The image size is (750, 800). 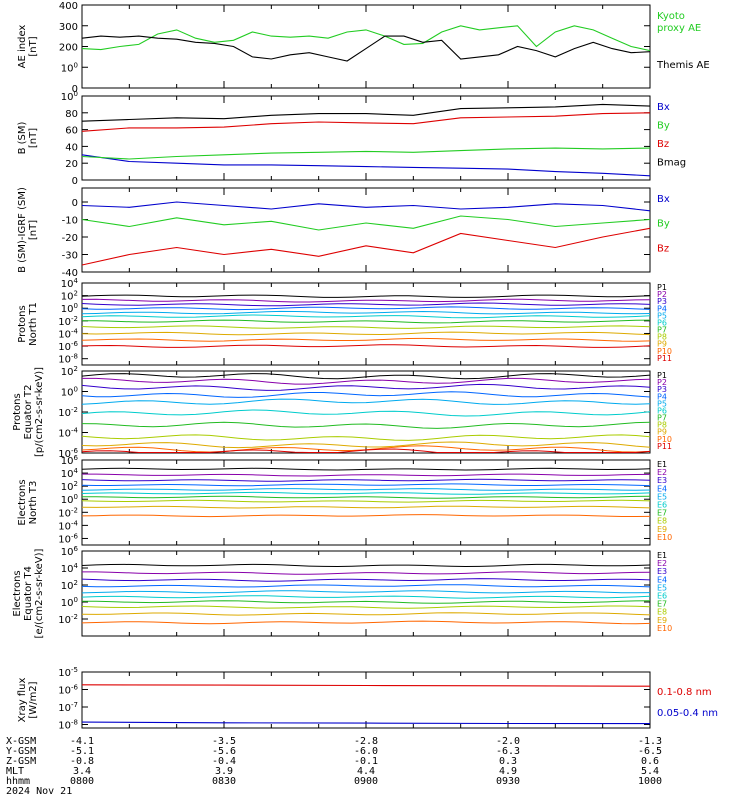 What do you see at coordinates (650, 741) in the screenshot?
I see `footer-value: -1.3` at bounding box center [650, 741].